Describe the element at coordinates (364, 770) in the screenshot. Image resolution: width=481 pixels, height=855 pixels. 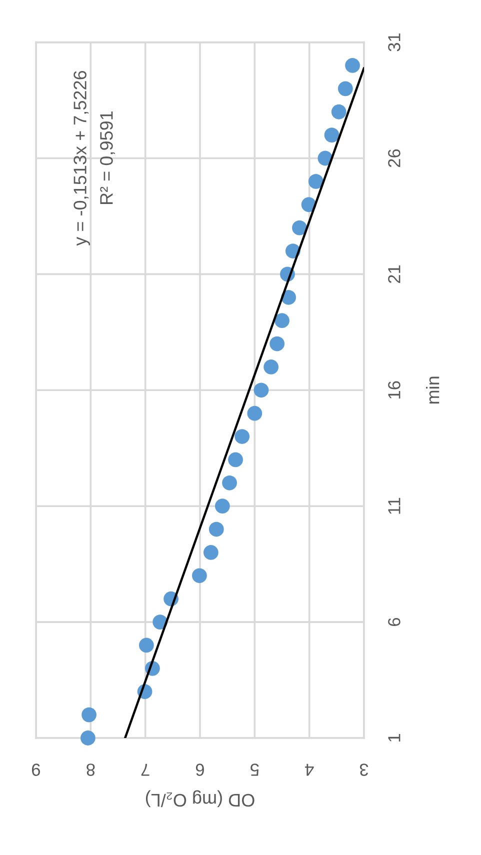
I see `x-tick-label: 3` at that location.